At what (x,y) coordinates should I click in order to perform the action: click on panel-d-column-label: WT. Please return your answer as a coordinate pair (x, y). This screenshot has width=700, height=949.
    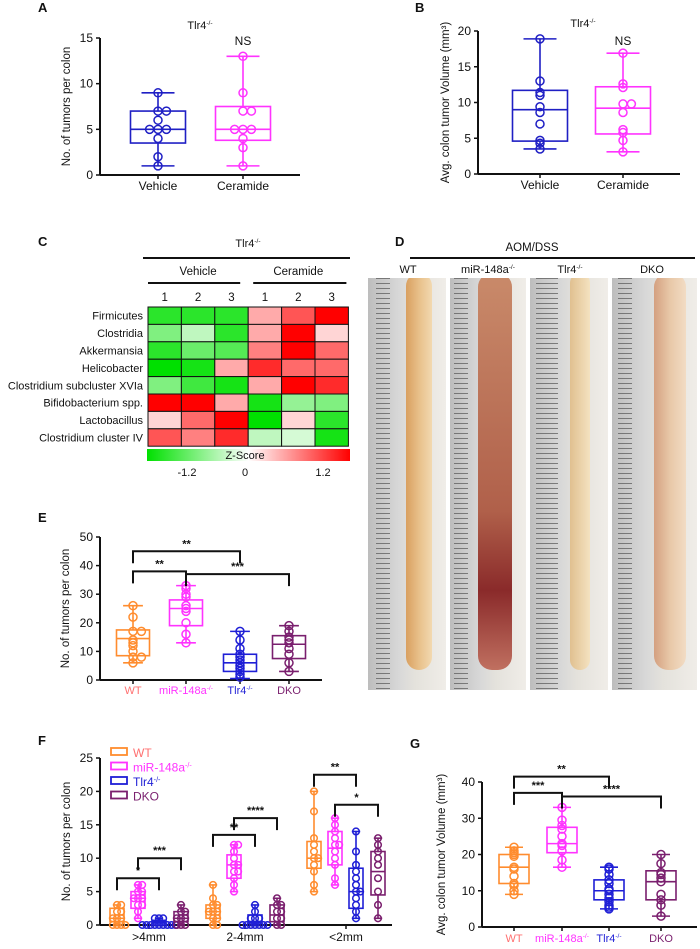
    Looking at the image, I should click on (407, 270).